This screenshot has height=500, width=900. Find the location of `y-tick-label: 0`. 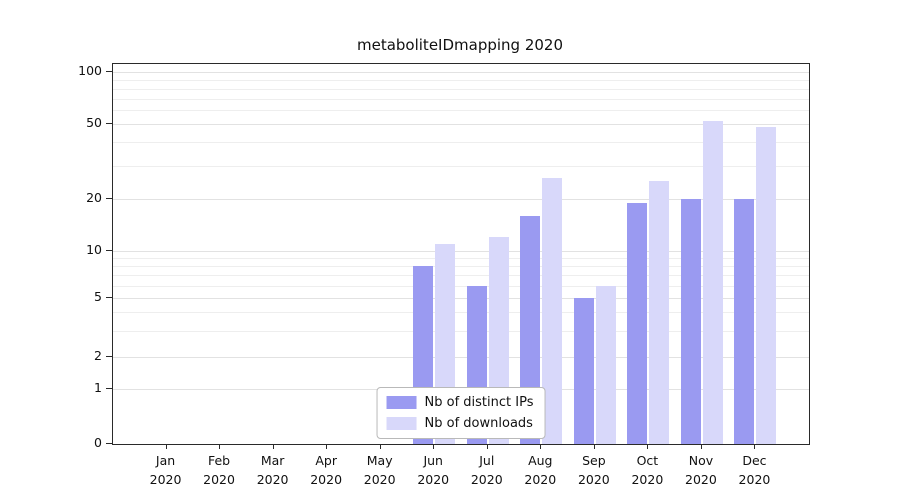

y-tick-label: 0 is located at coordinates (98, 442).